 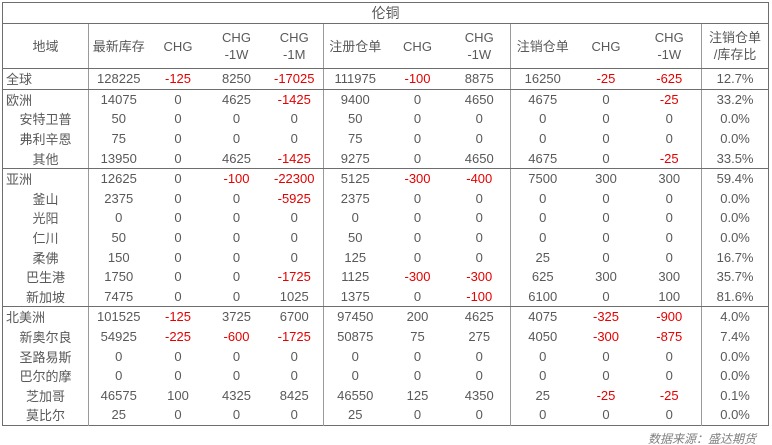 What do you see at coordinates (236, 395) in the screenshot?
I see `value-cell: 4325` at bounding box center [236, 395].